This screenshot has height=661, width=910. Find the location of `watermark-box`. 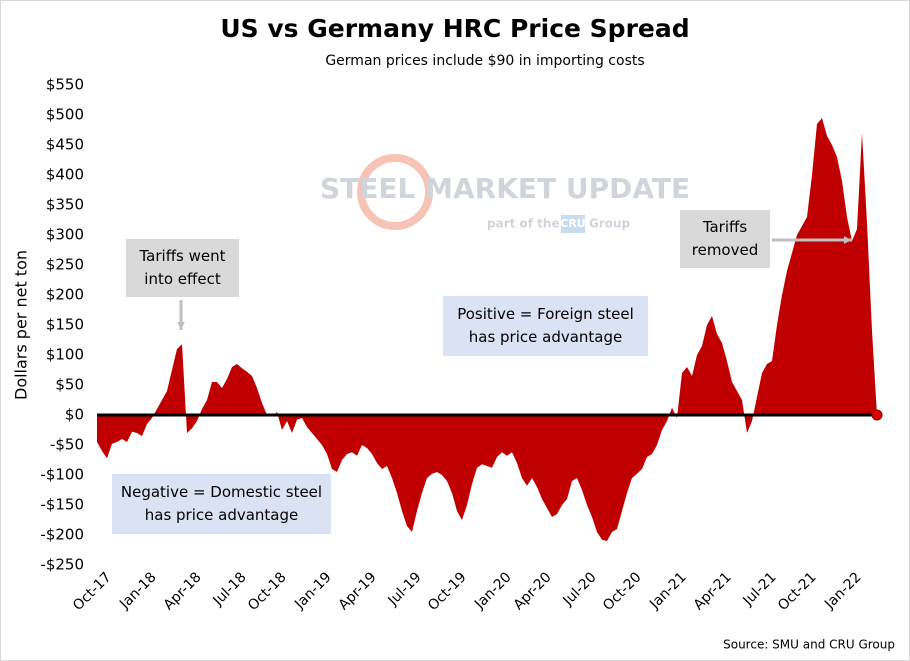

watermark-box is located at coordinates (573, 224).